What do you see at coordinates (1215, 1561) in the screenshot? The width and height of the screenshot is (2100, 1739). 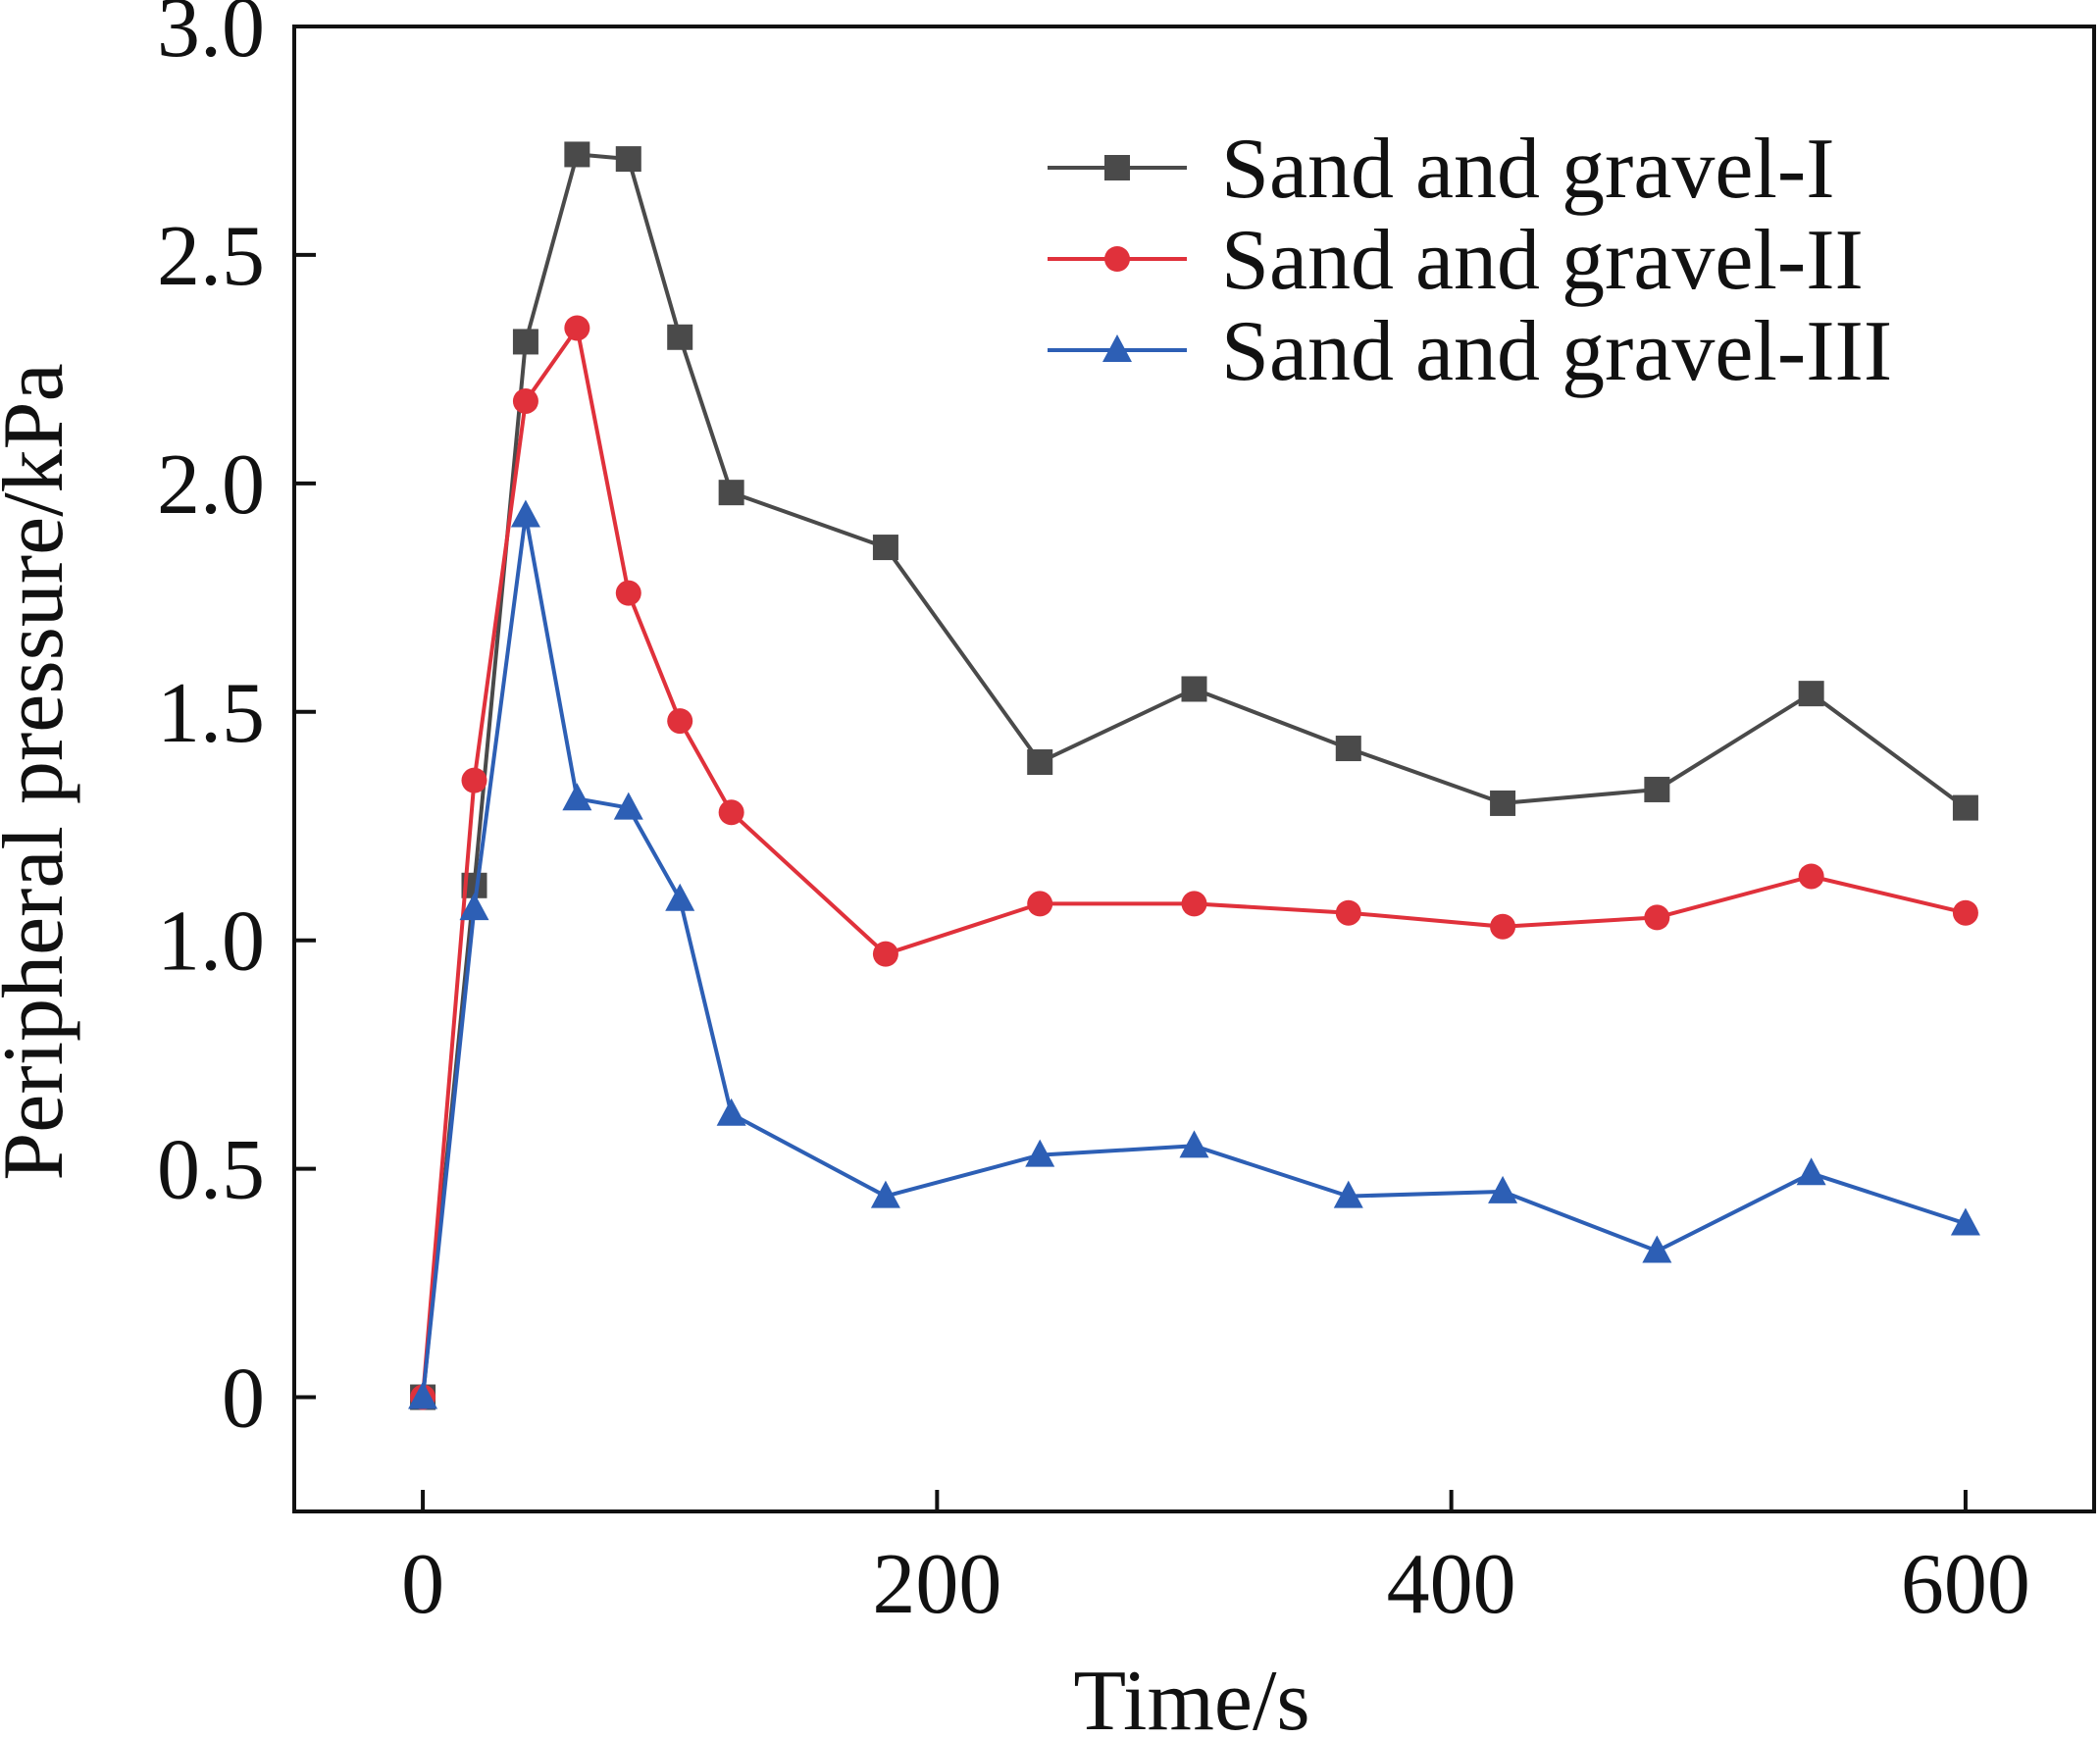 I see `x-axis: 0 200 400 600` at bounding box center [1215, 1561].